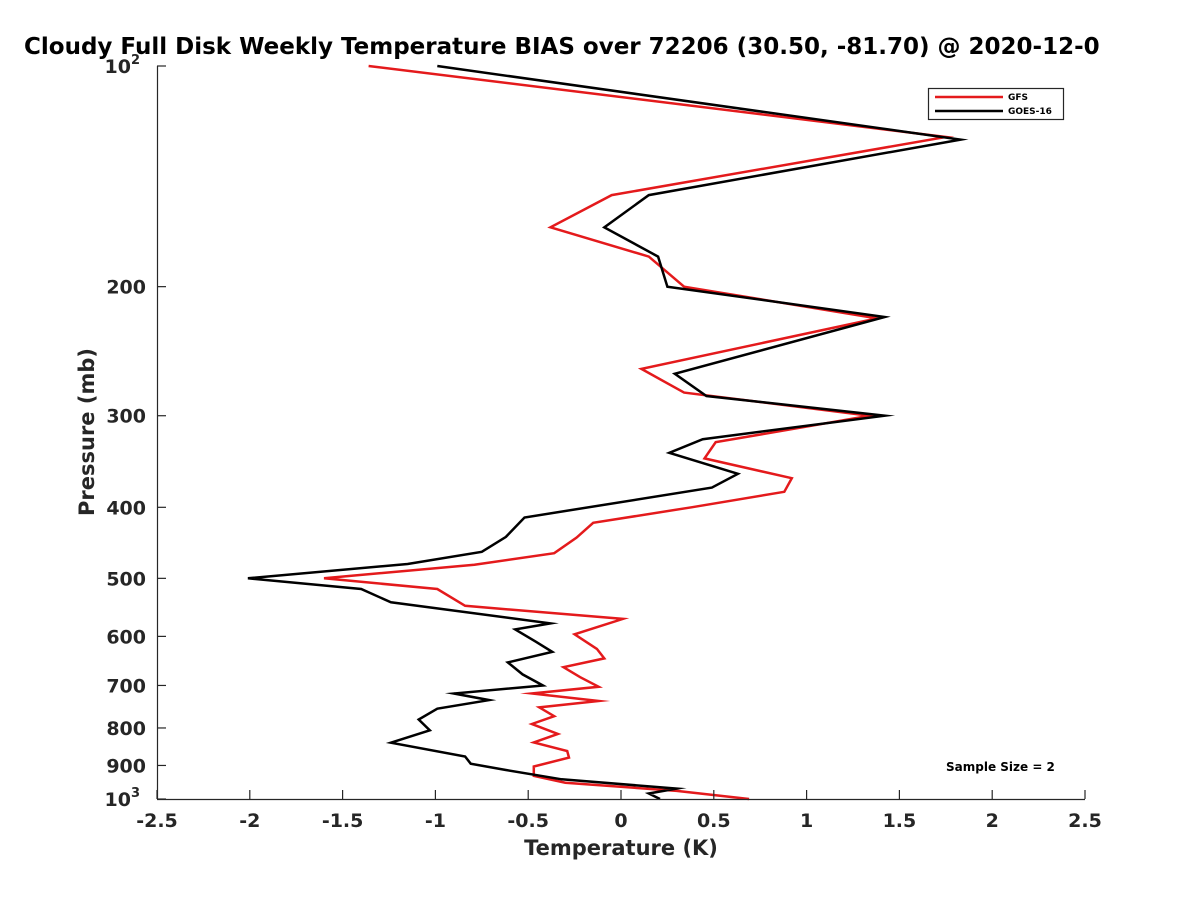 The image size is (1200, 900). What do you see at coordinates (621, 848) in the screenshot?
I see `x-axis-label: Temperature (K)` at bounding box center [621, 848].